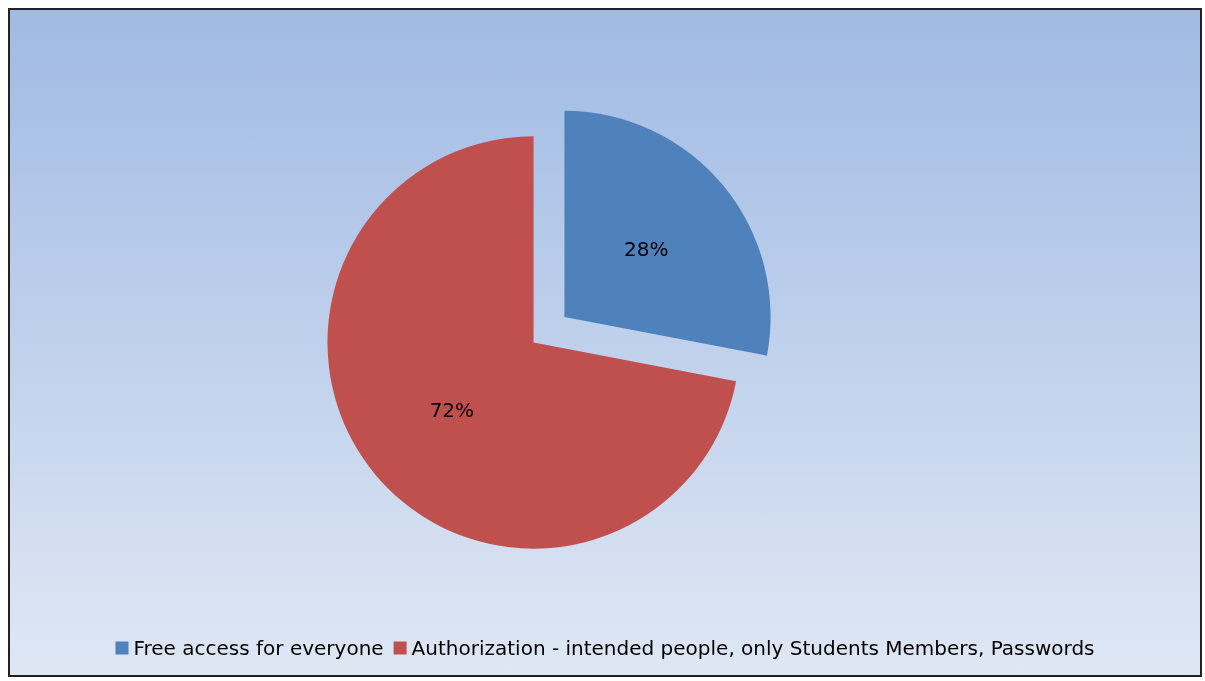 This screenshot has height=681, width=1205. Describe the element at coordinates (452, 410) in the screenshot. I see `data-label: 72%` at that location.